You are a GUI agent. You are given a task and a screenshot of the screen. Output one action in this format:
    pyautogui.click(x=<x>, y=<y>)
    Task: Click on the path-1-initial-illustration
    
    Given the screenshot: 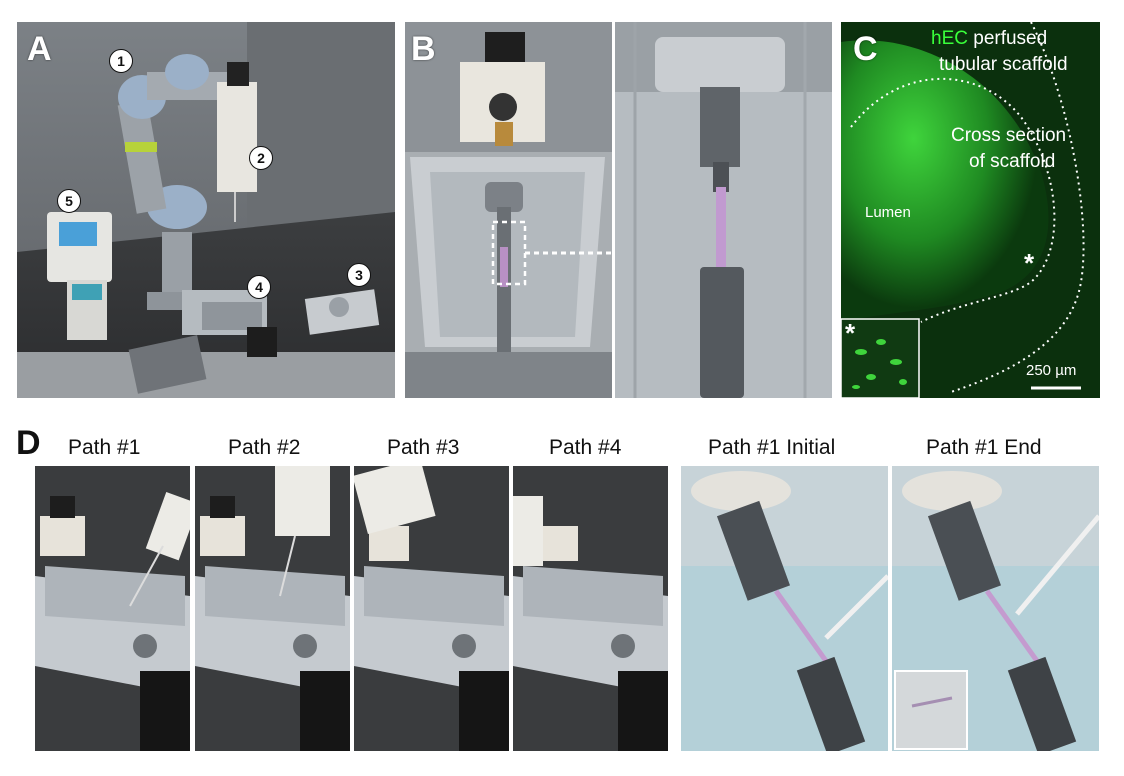 What is the action you would take?
    pyautogui.click(x=784, y=608)
    